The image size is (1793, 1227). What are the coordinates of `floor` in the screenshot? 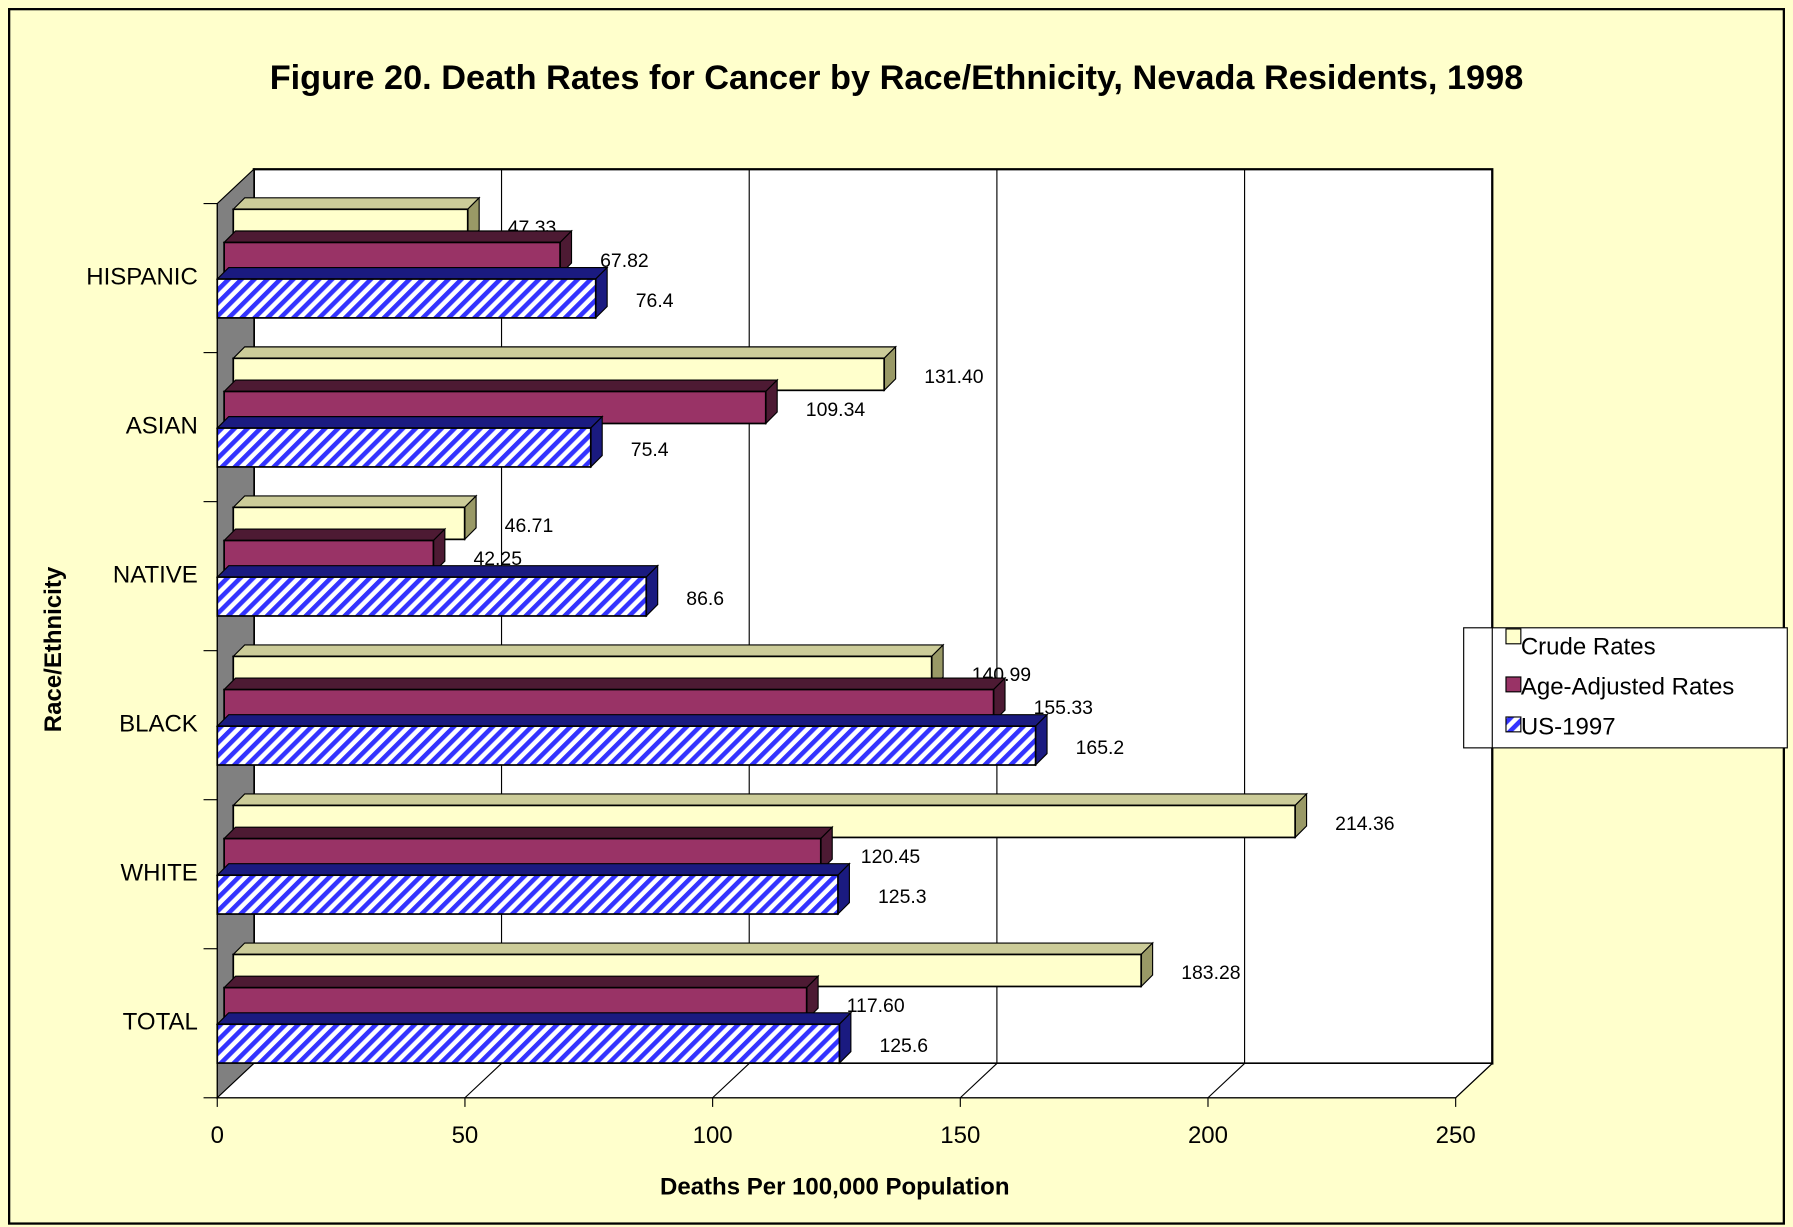 It's located at (854, 1080).